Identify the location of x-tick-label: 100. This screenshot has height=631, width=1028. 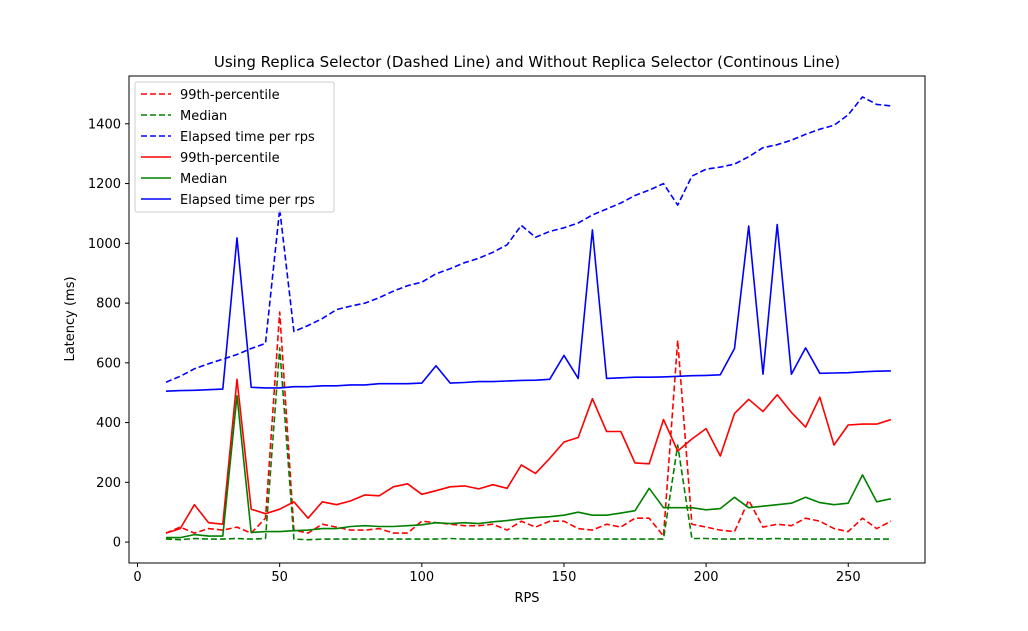
(421, 577).